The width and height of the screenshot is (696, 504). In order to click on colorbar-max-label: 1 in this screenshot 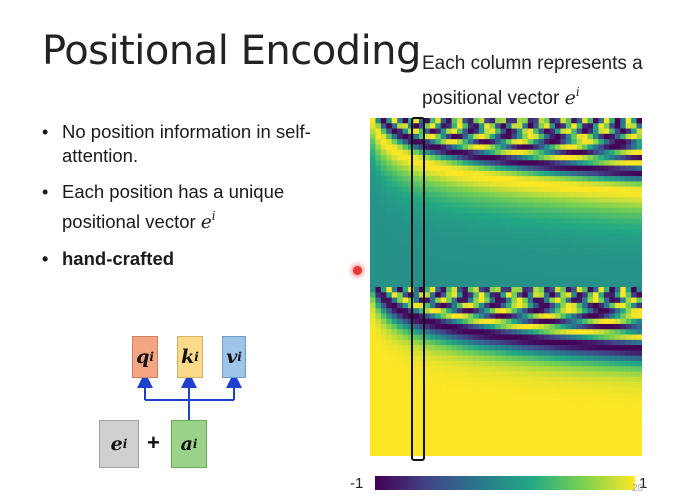, I will do `click(643, 483)`.